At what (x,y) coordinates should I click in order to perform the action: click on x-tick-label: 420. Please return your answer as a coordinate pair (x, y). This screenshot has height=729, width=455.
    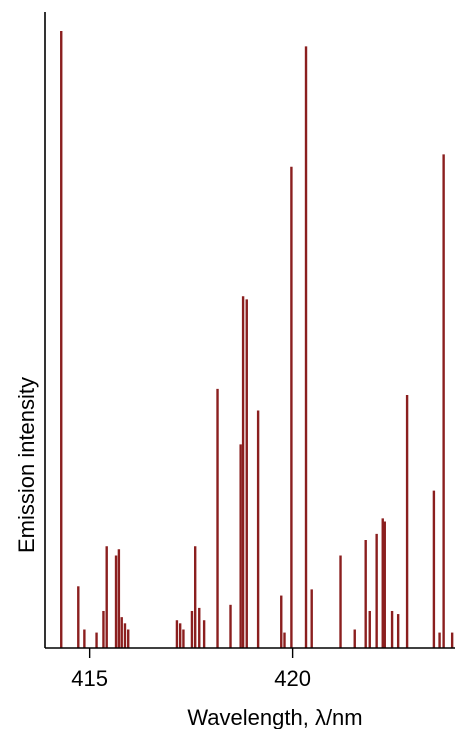
    Looking at the image, I should click on (292, 678).